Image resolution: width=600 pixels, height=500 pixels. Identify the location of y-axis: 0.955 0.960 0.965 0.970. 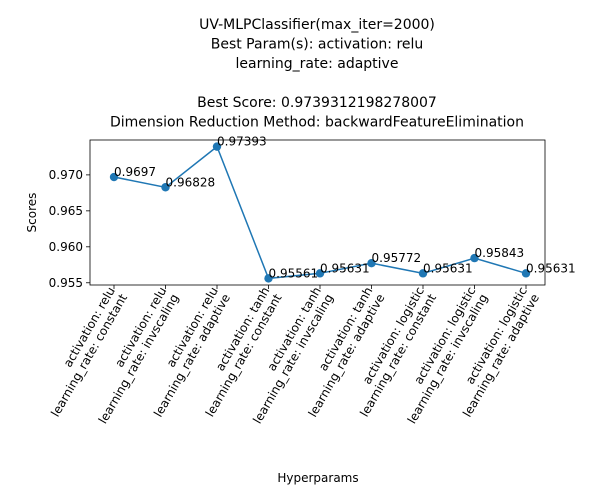
(69, 229).